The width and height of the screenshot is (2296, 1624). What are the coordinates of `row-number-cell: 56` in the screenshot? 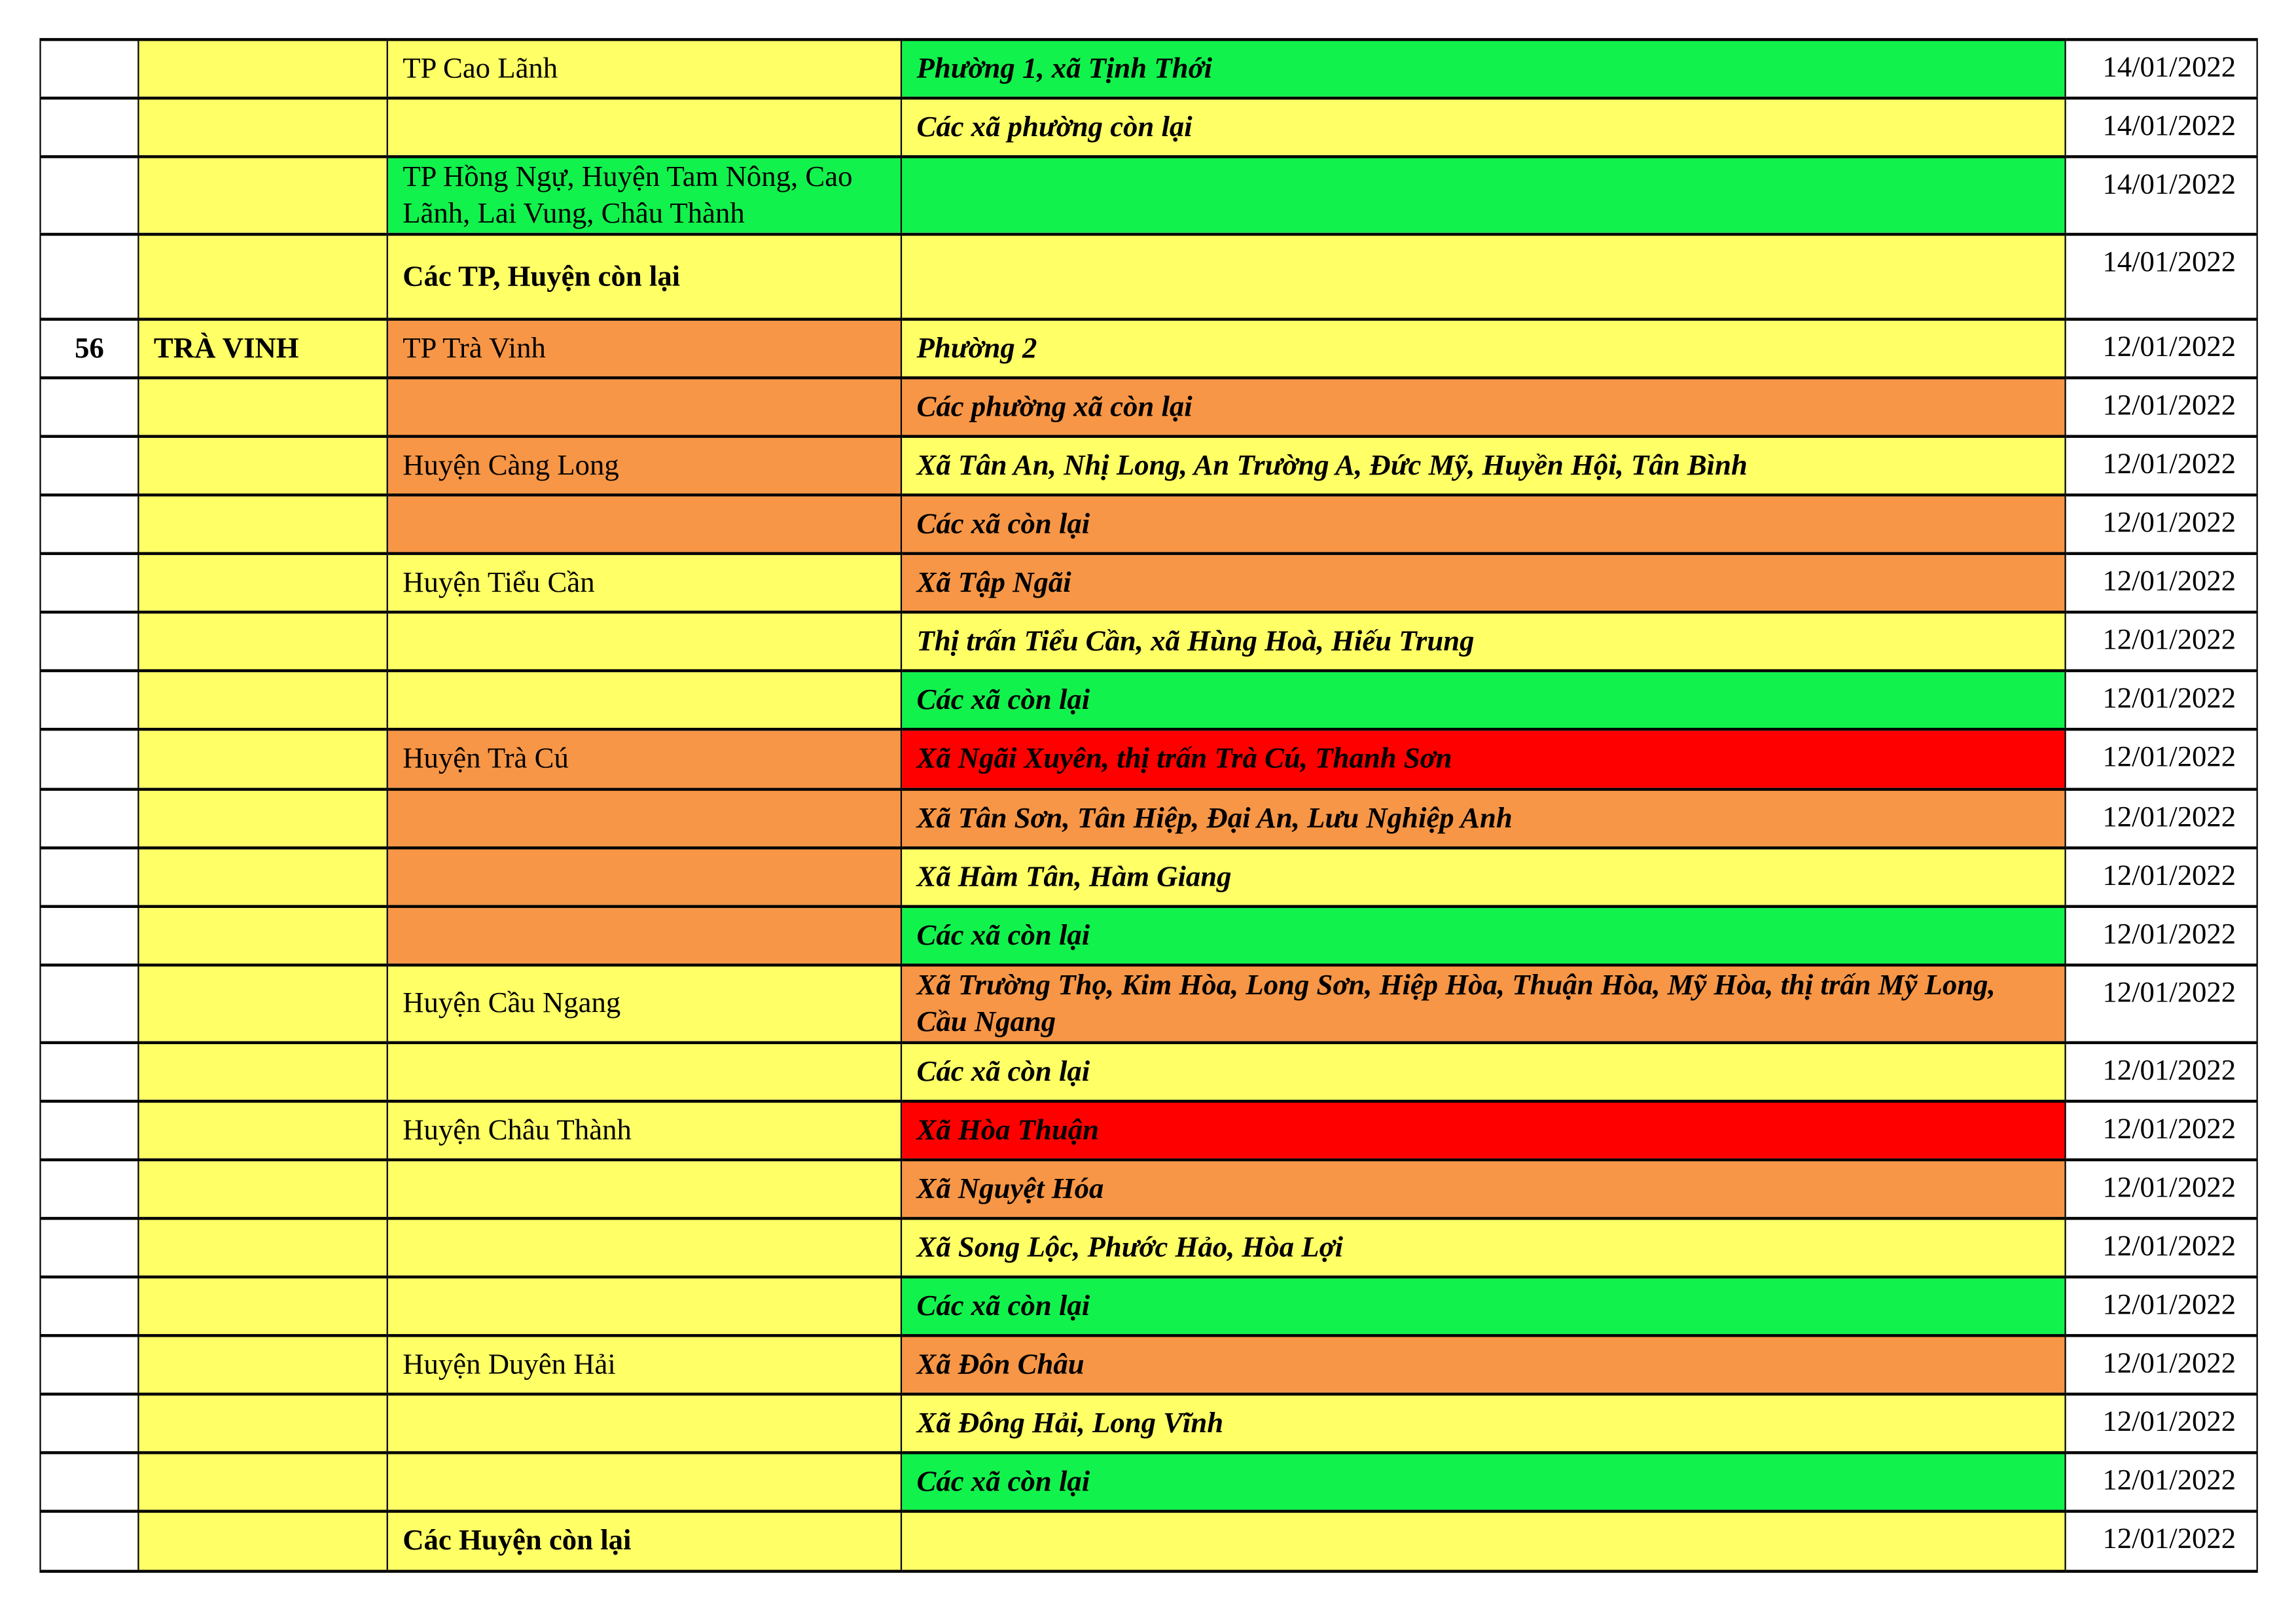 It's located at (89, 348).